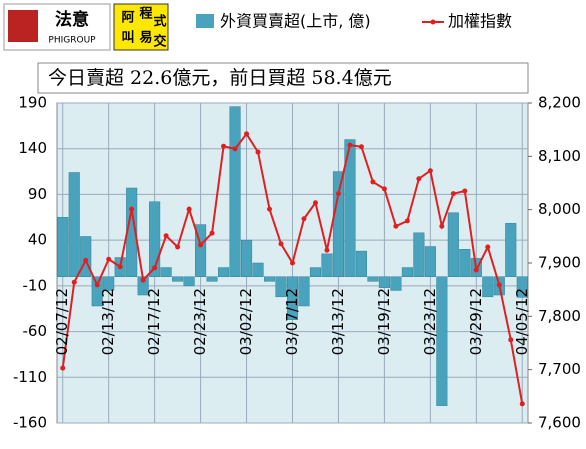  Describe the element at coordinates (127, 18) in the screenshot. I see `logo-char: 阿` at that location.